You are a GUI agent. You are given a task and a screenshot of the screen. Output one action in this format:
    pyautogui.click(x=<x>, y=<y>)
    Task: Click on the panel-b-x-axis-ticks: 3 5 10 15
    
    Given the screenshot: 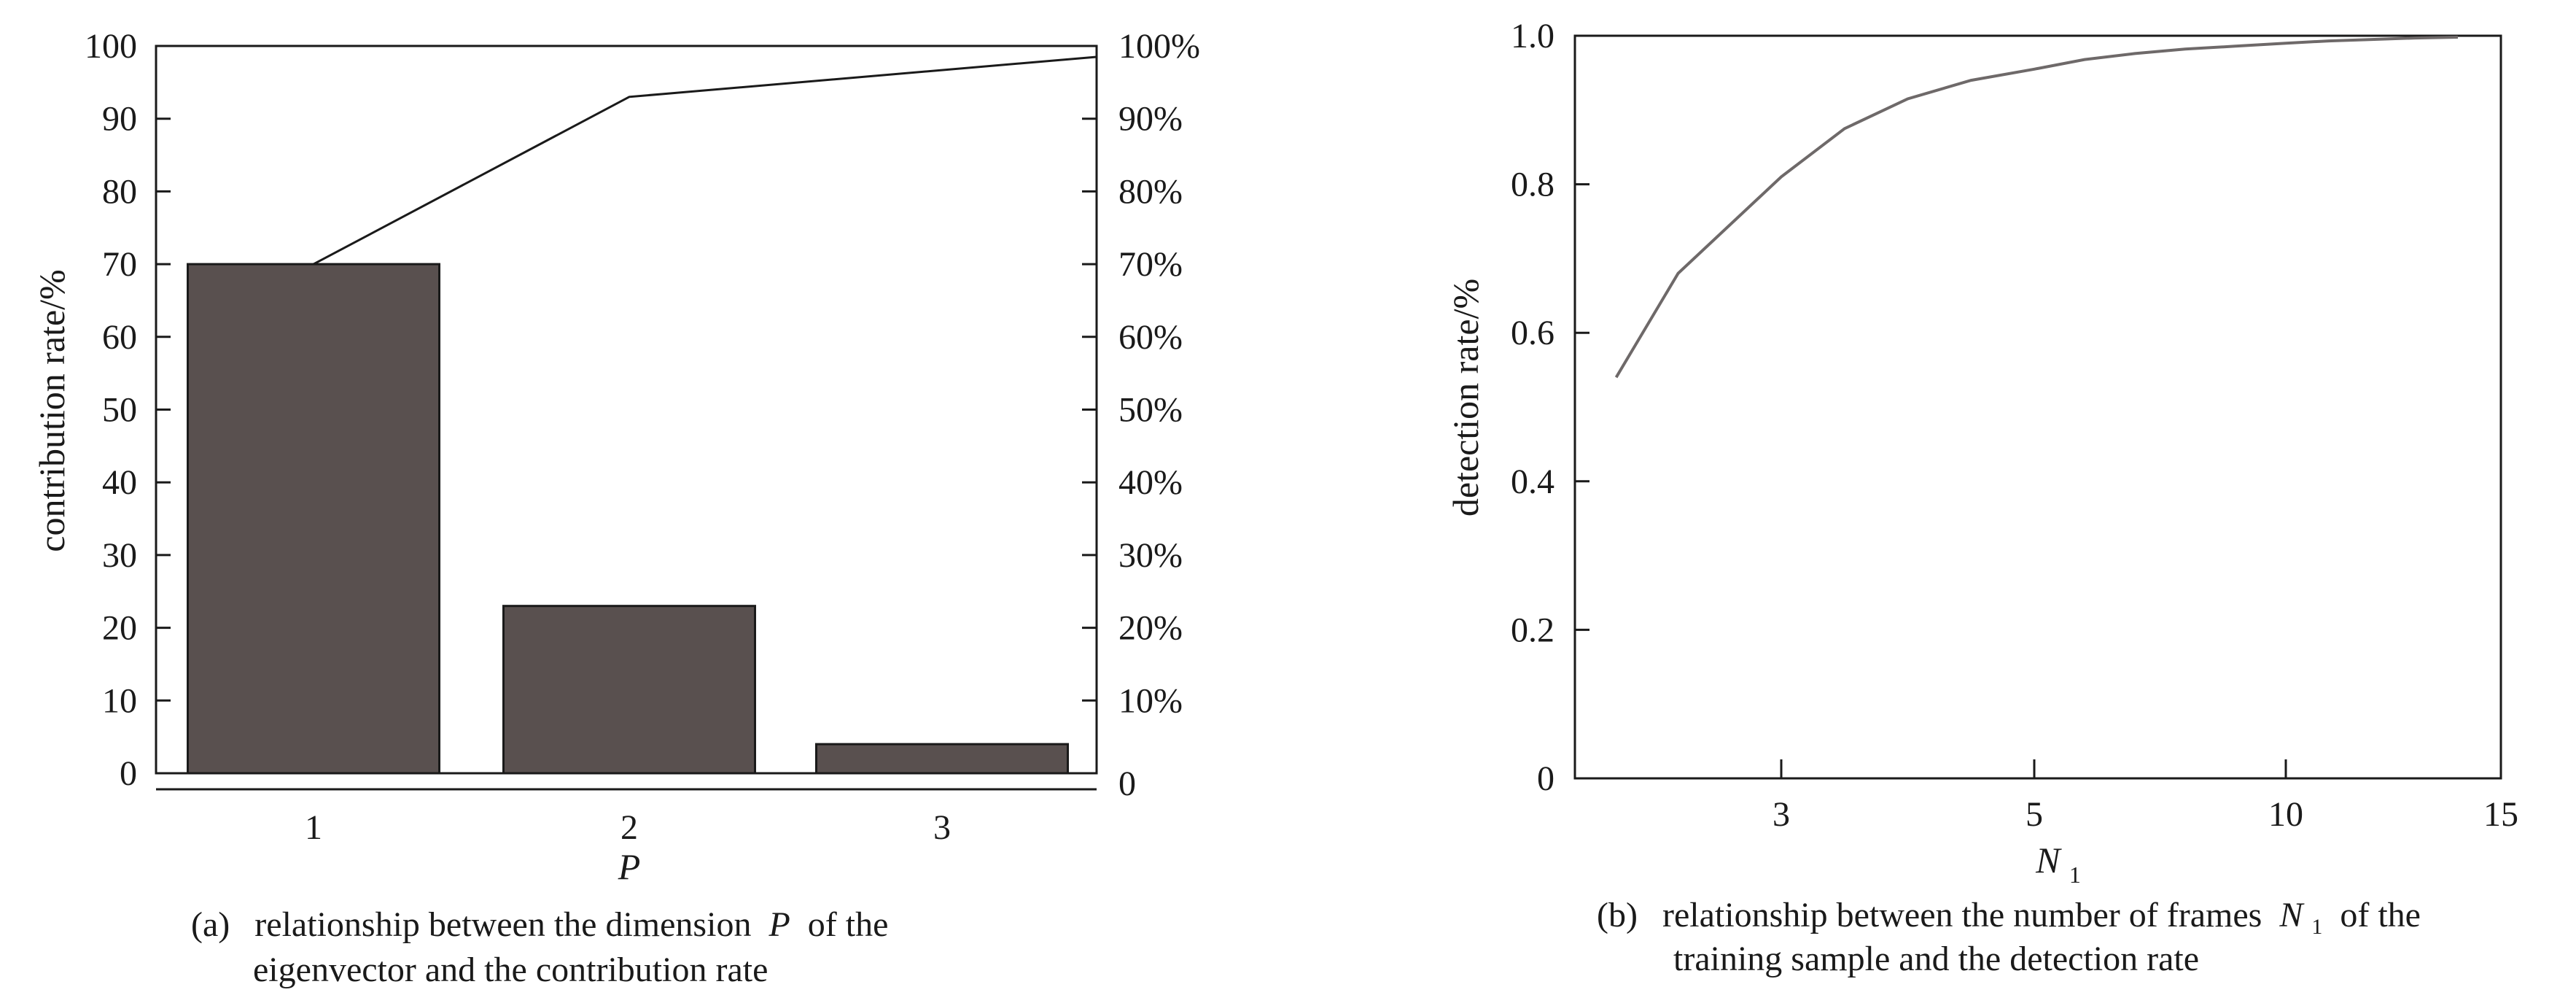 What is the action you would take?
    pyautogui.click(x=2145, y=796)
    